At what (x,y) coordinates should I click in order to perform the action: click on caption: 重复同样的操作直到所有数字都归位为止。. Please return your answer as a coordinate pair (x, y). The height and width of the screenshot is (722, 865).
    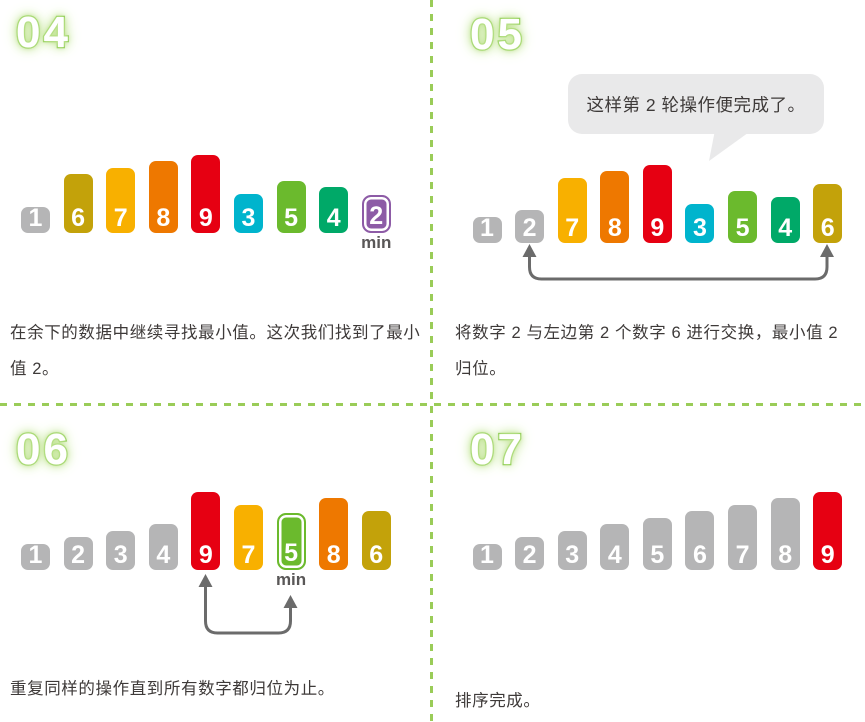
    Looking at the image, I should click on (172, 689).